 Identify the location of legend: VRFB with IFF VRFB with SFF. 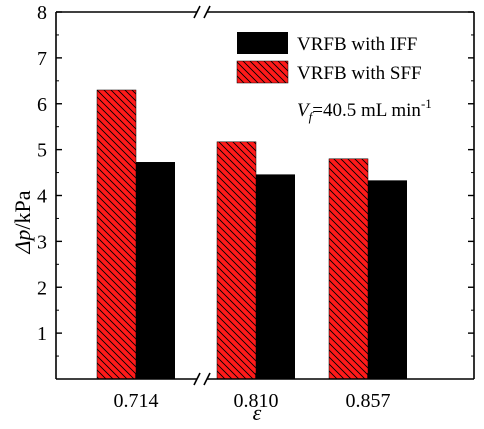
(329, 58).